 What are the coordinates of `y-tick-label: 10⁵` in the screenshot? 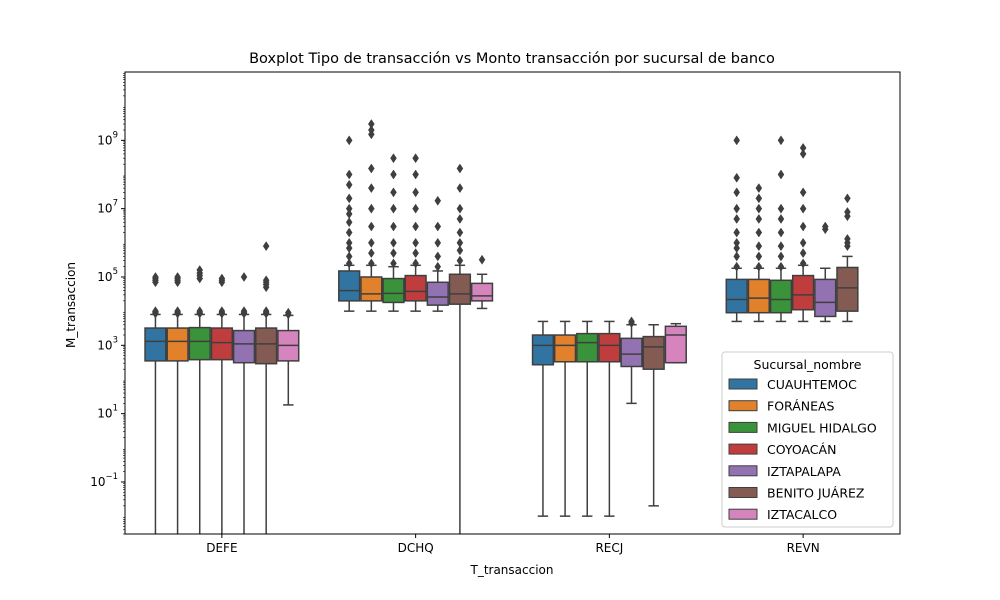 It's located at (107, 275).